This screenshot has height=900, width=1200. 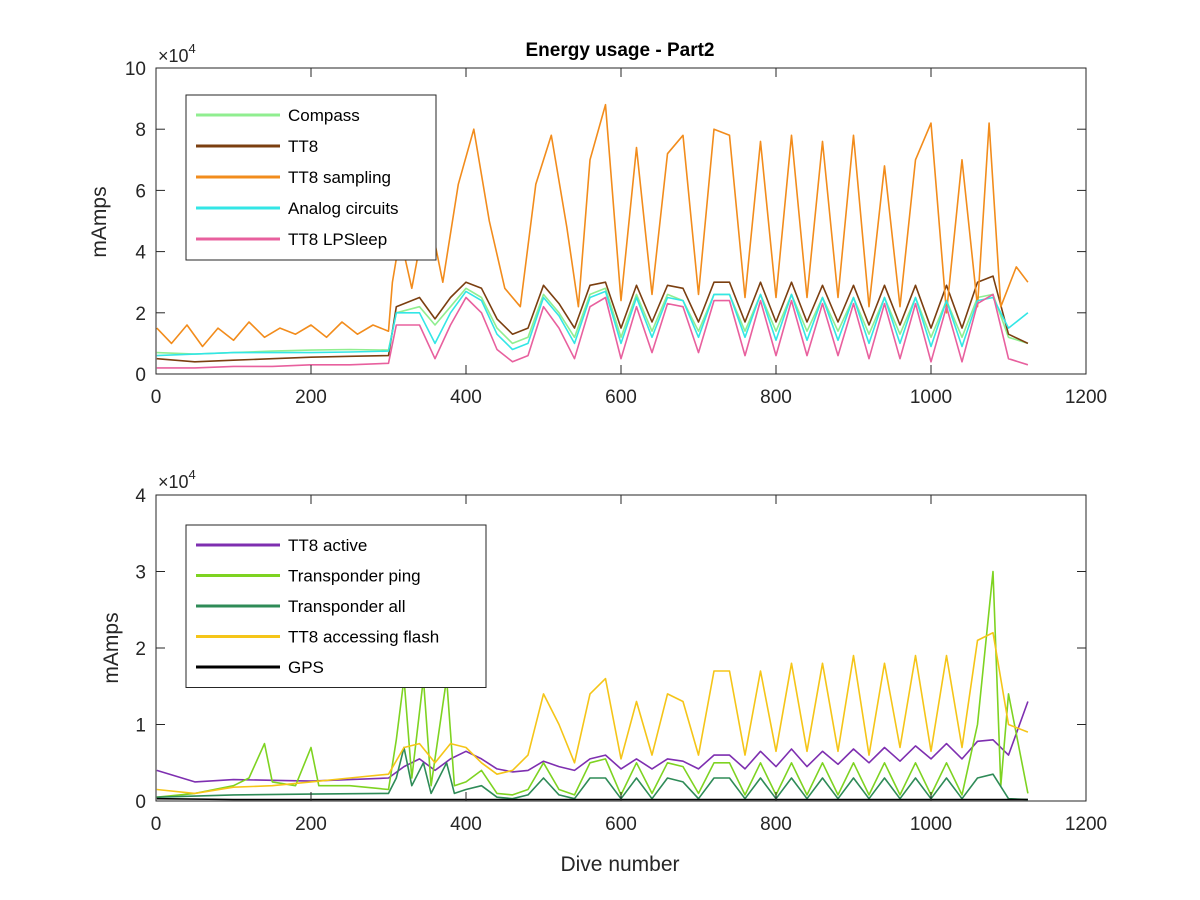 I want to click on y-tick-label: 8, so click(x=140, y=130).